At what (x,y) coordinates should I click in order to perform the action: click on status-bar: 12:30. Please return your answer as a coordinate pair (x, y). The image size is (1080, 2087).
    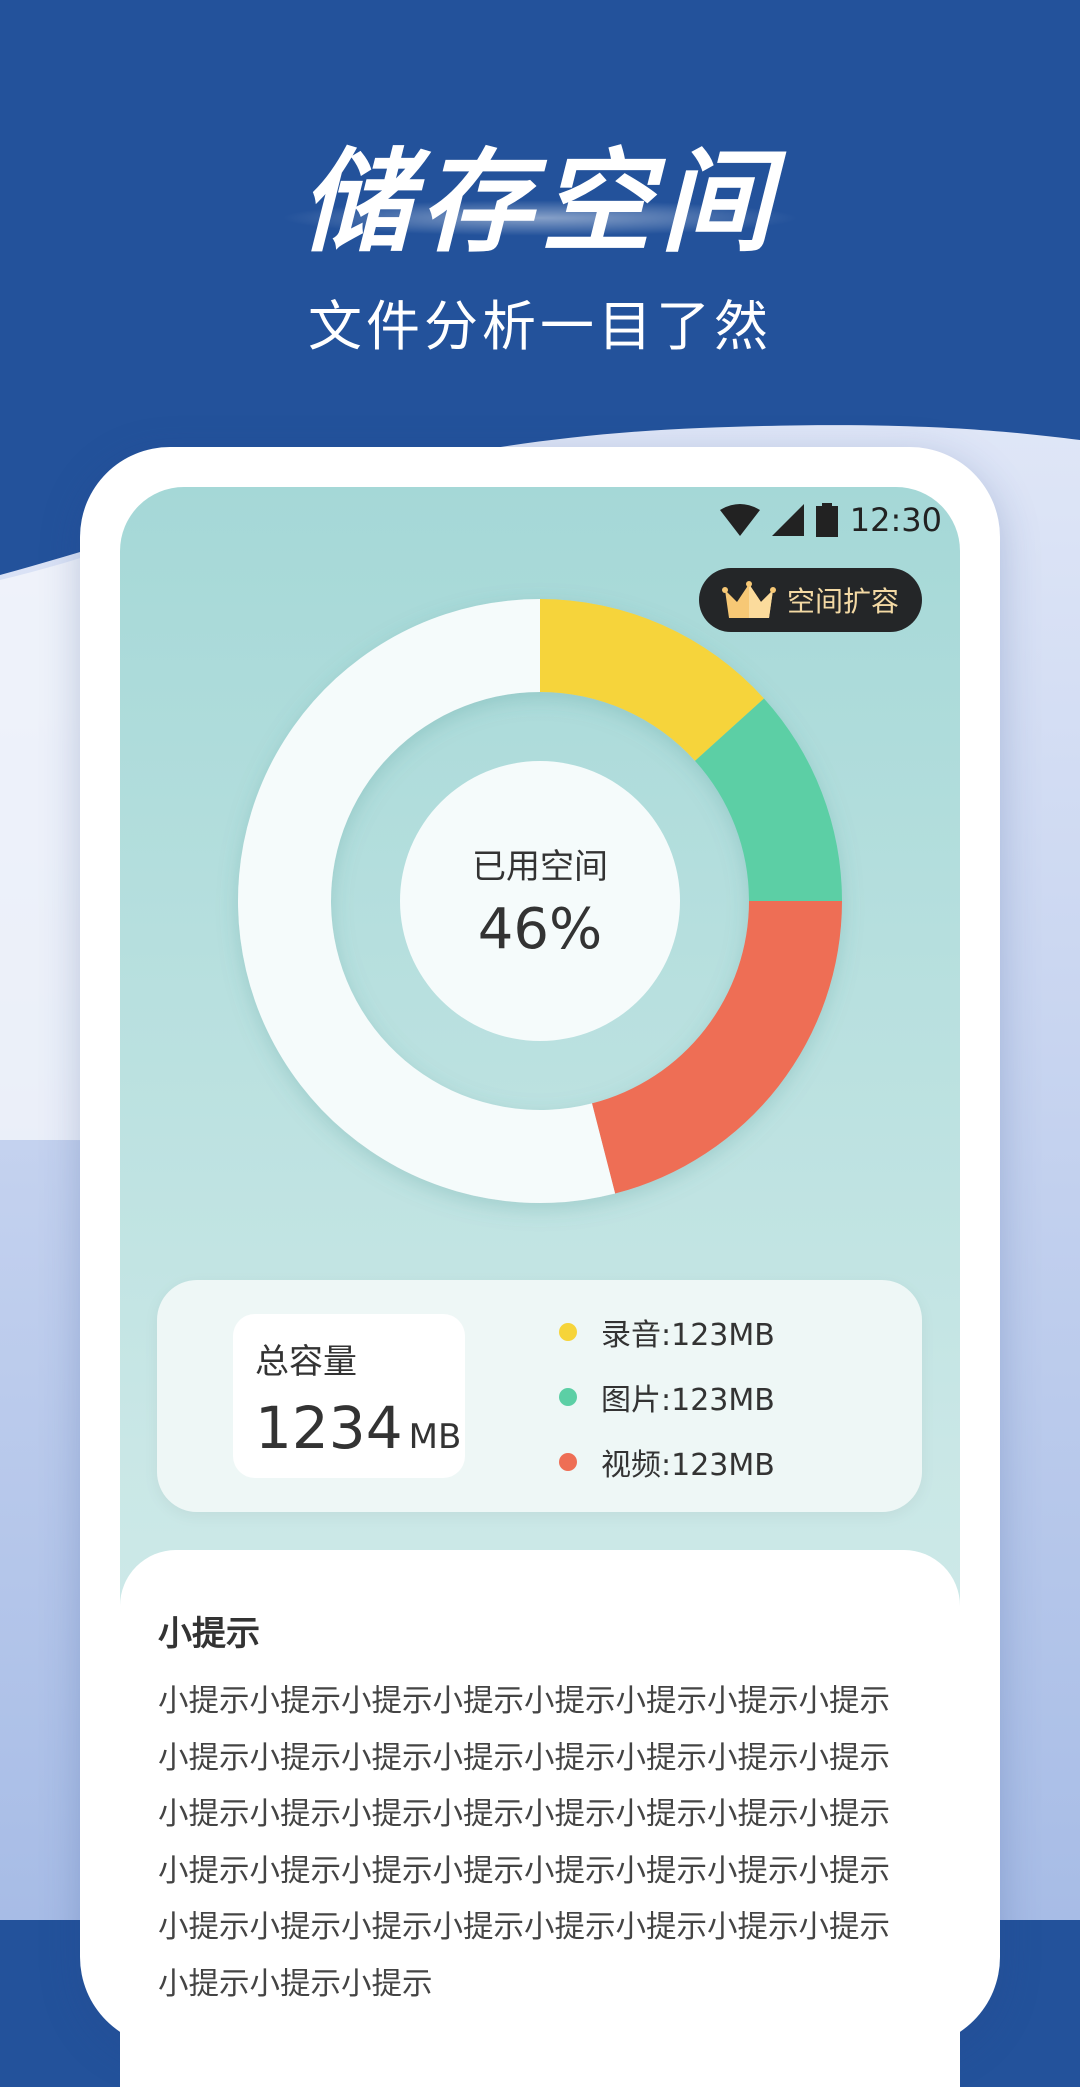
    Looking at the image, I should click on (830, 520).